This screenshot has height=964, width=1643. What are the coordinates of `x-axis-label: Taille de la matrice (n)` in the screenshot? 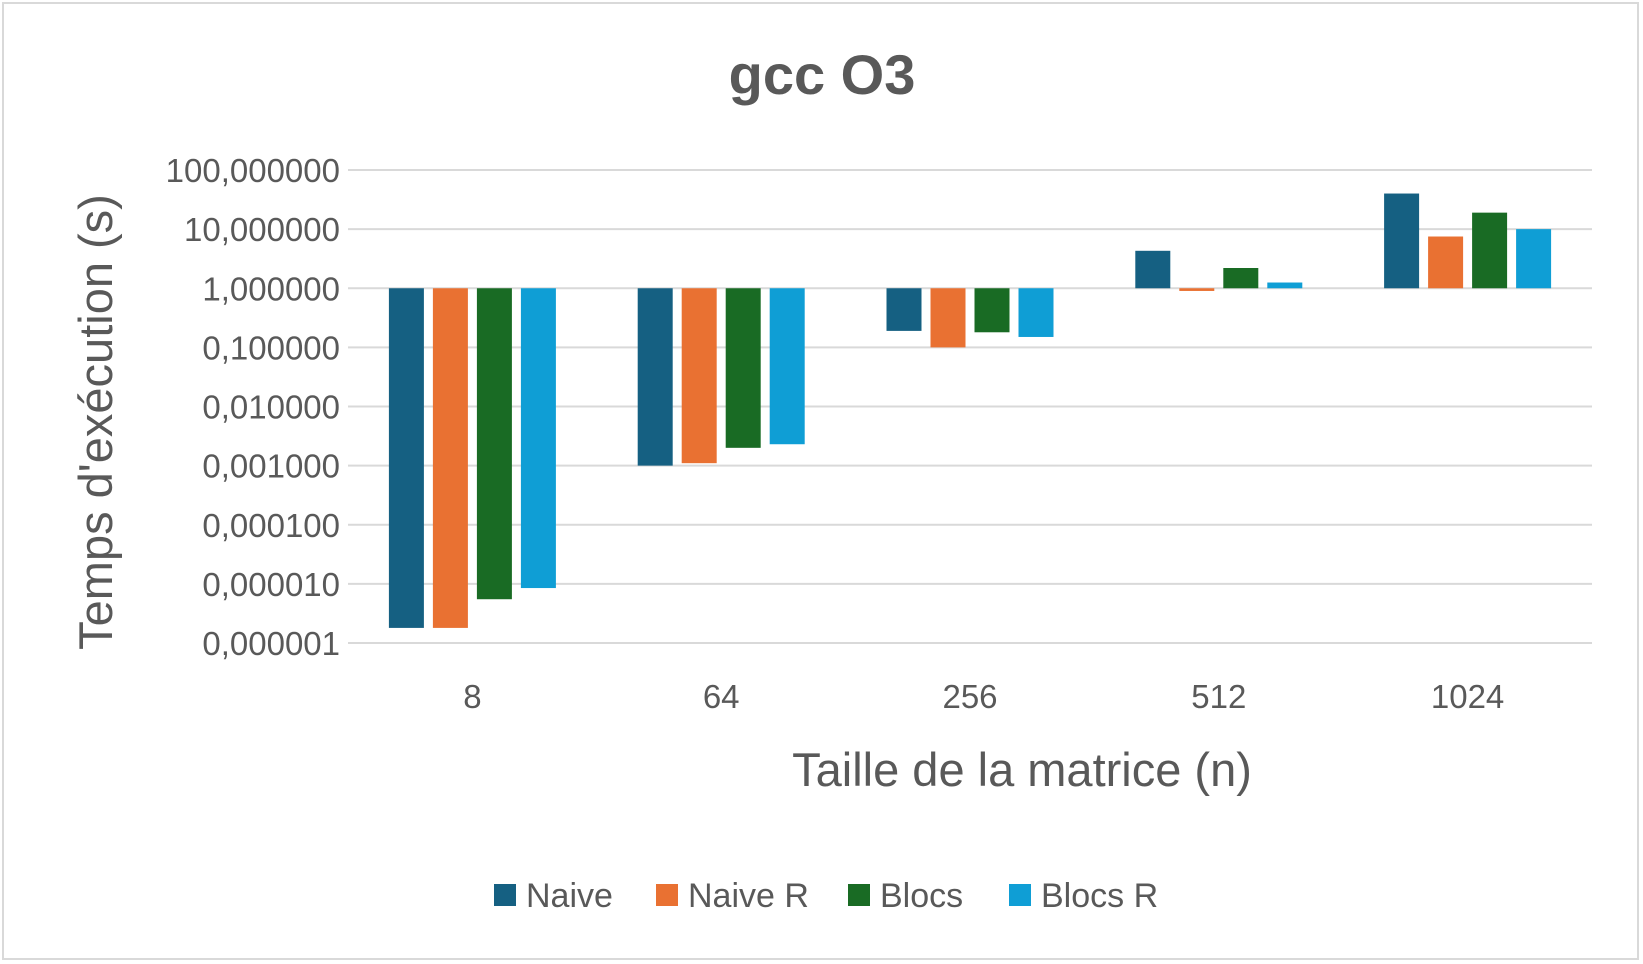 It's located at (1022, 769).